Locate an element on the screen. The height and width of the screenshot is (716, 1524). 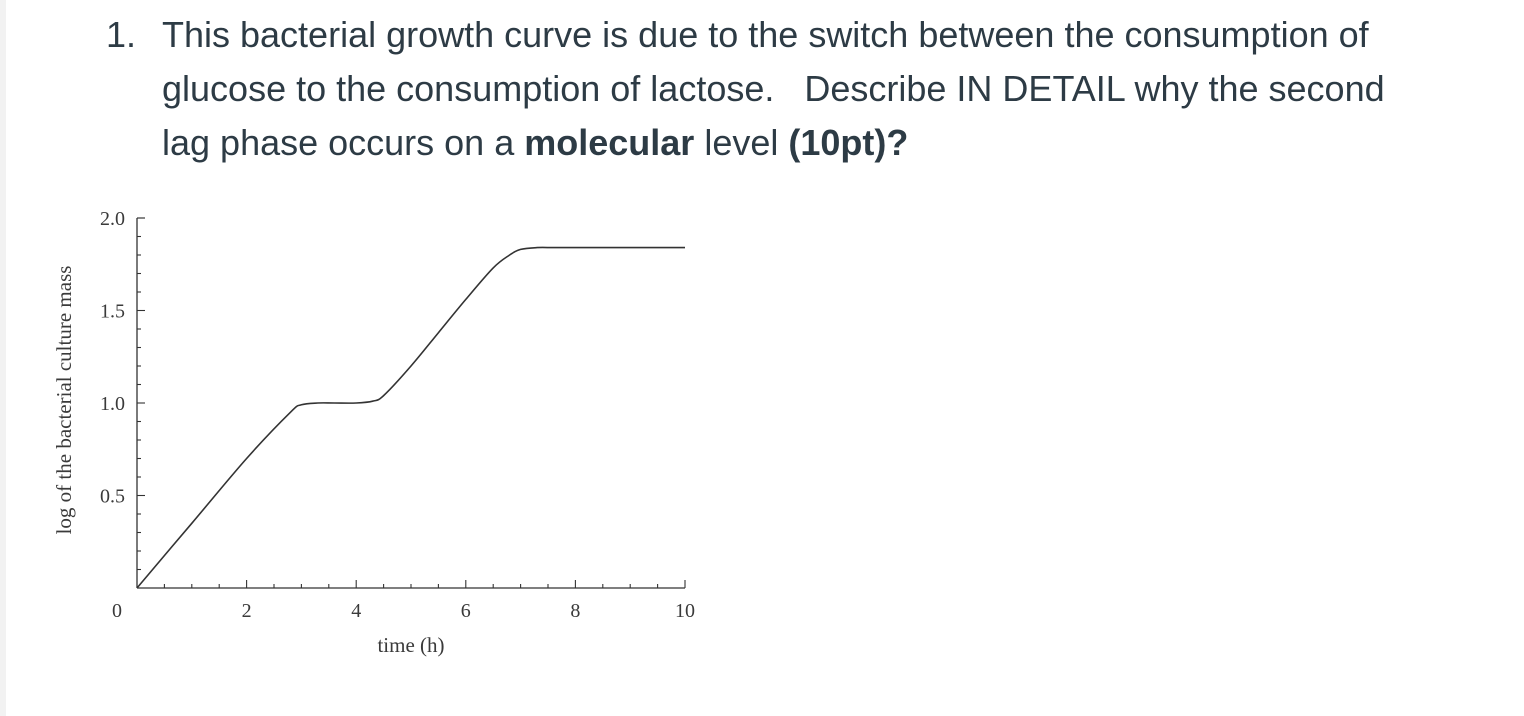
x-tick-label: 4 is located at coordinates (356, 611).